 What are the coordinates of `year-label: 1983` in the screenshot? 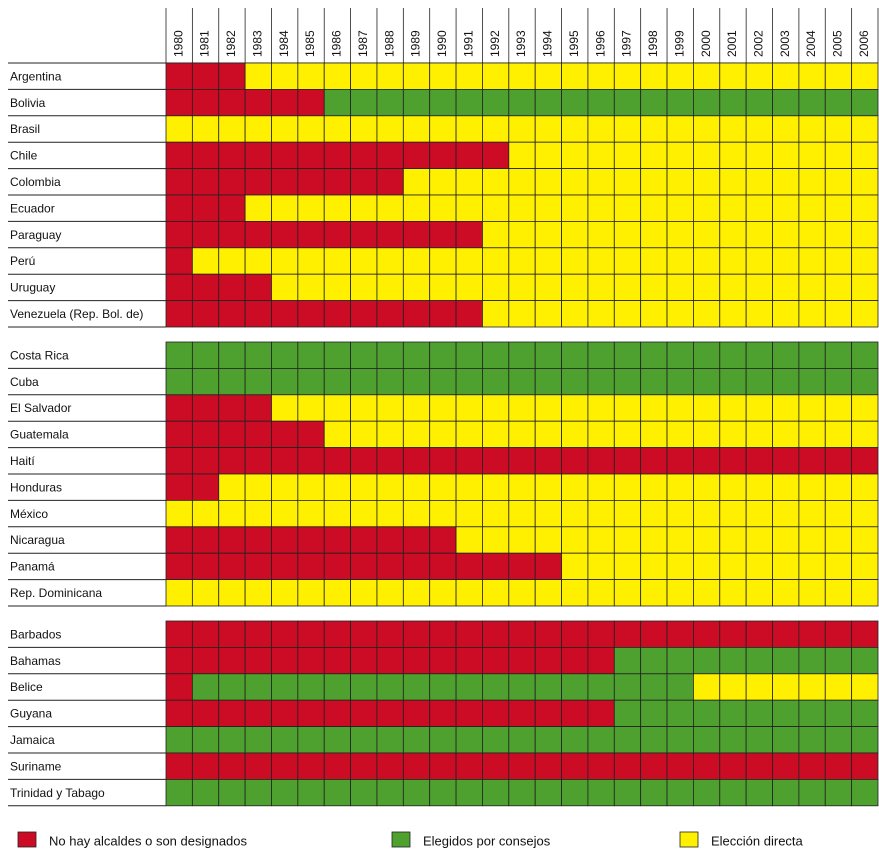 It's located at (257, 43).